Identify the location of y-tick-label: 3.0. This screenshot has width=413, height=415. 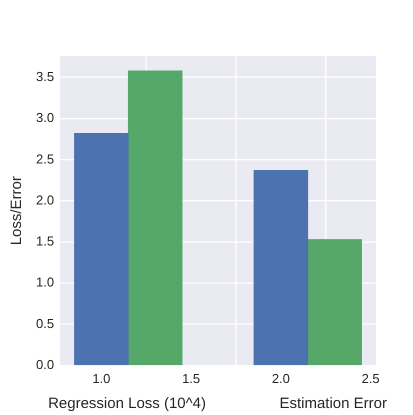
(45, 118).